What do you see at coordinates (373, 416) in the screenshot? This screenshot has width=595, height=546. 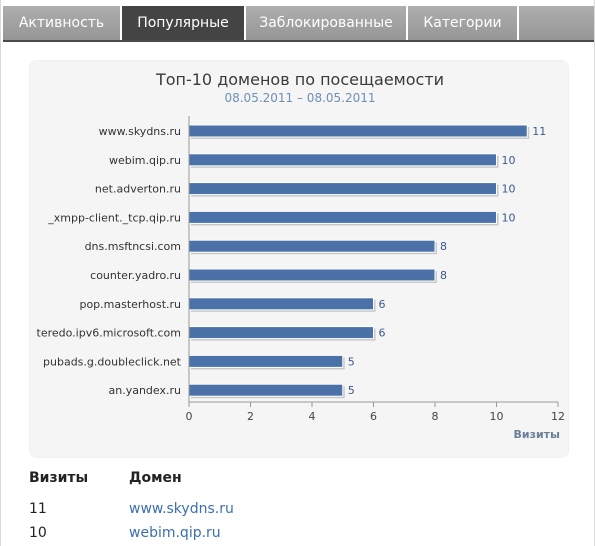 I see `x-tick-label: 6` at bounding box center [373, 416].